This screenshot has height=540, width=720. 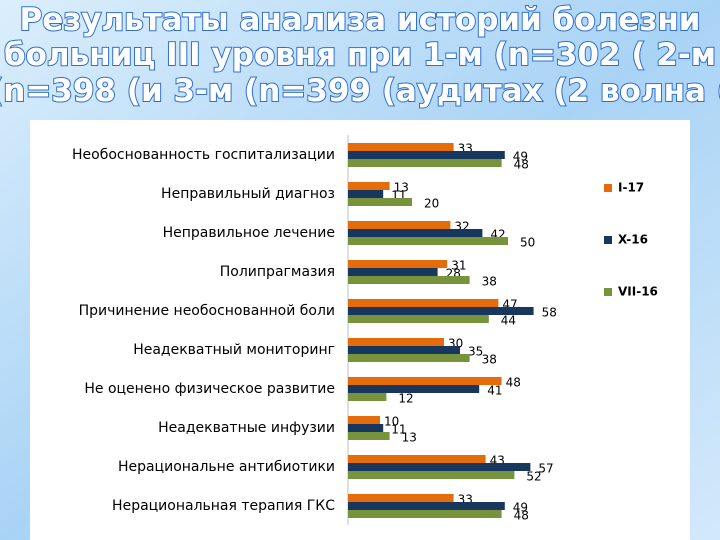 What do you see at coordinates (533, 477) in the screenshot?
I see `value-label: 52` at bounding box center [533, 477].